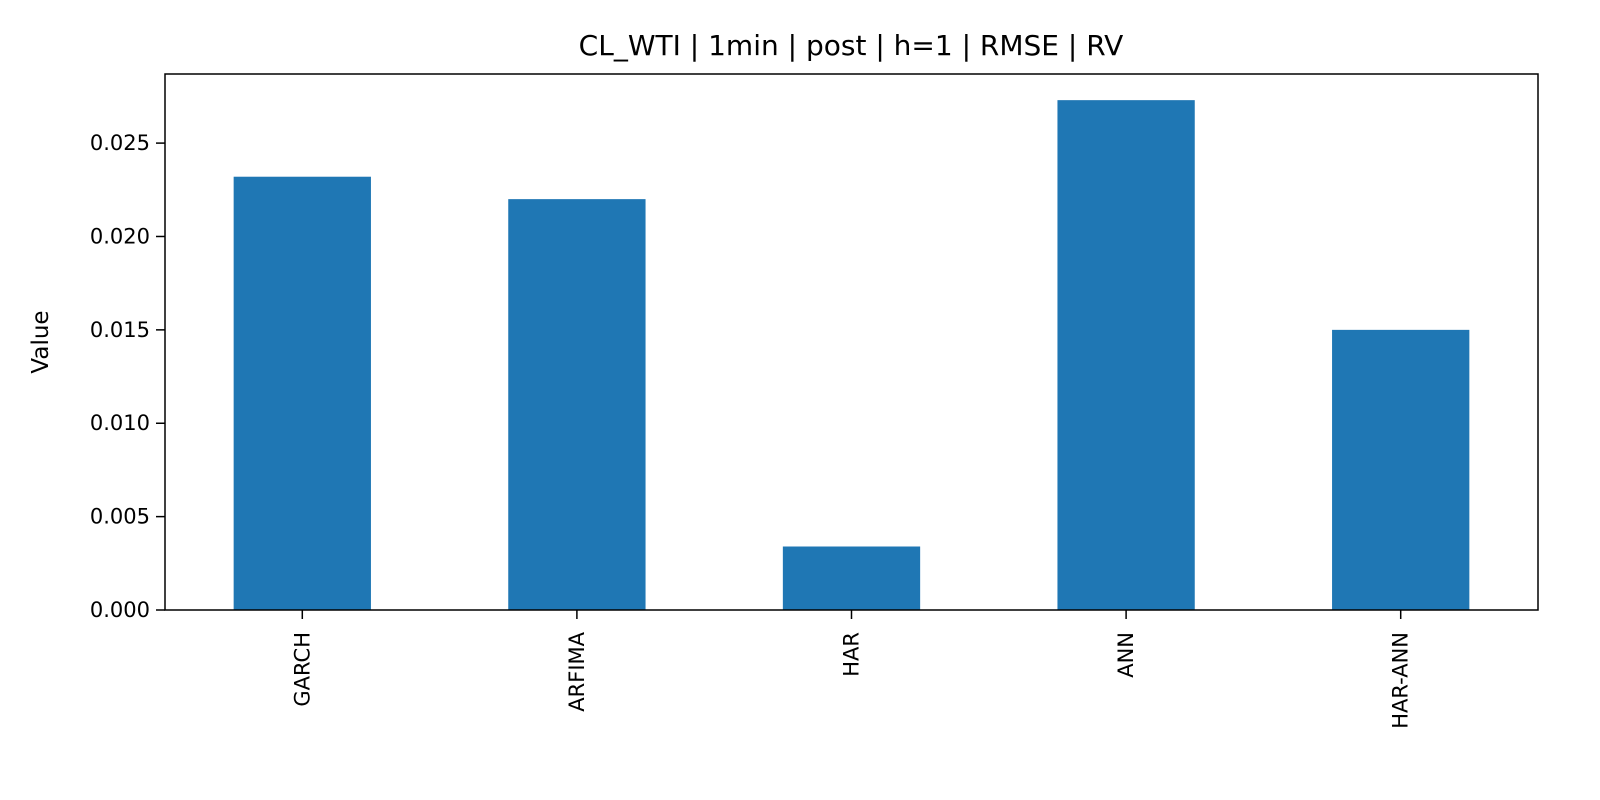 Image resolution: width=1600 pixels, height=800 pixels. I want to click on y-tick-label: 0.015, so click(120, 330).